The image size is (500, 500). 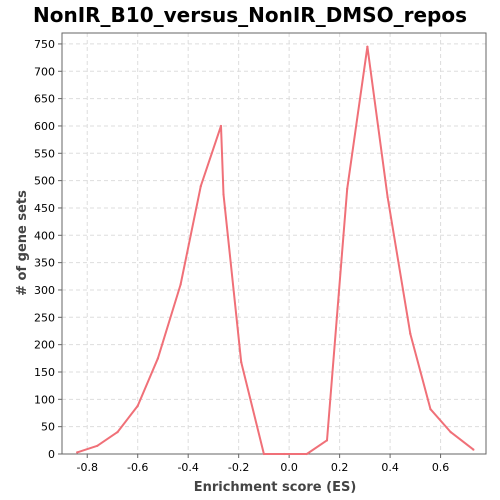 I want to click on y-tick-label: 700, so click(x=44, y=71).